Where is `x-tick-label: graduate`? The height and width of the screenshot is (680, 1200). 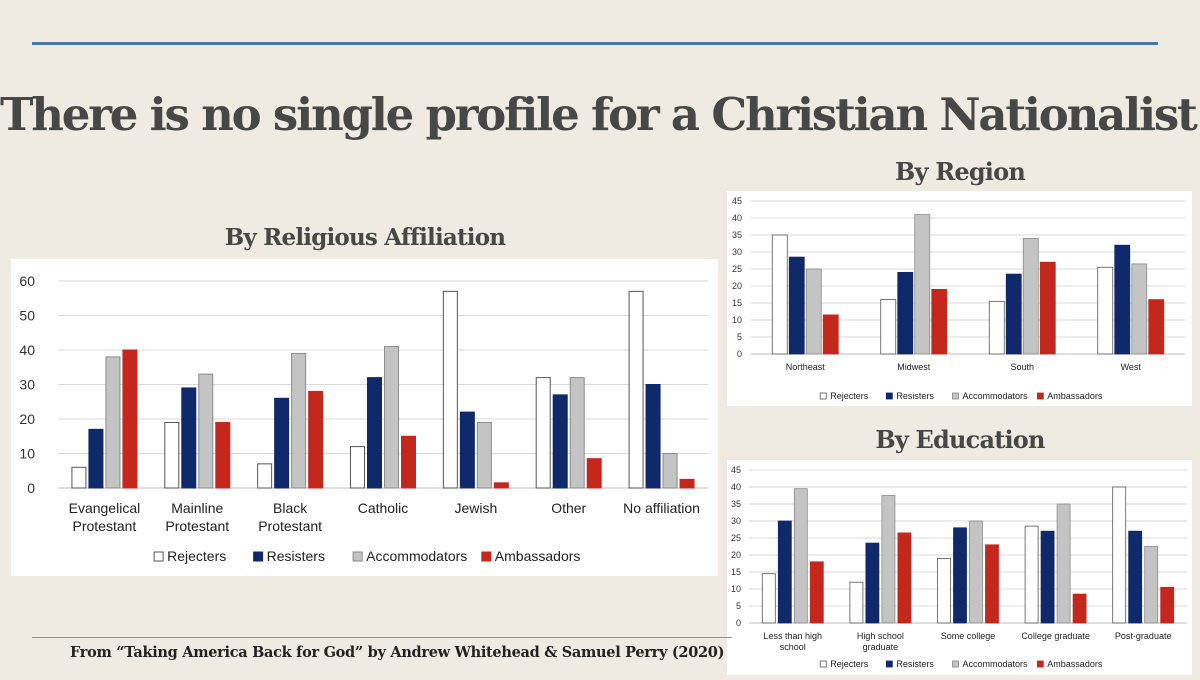 x-tick-label: graduate is located at coordinates (881, 647).